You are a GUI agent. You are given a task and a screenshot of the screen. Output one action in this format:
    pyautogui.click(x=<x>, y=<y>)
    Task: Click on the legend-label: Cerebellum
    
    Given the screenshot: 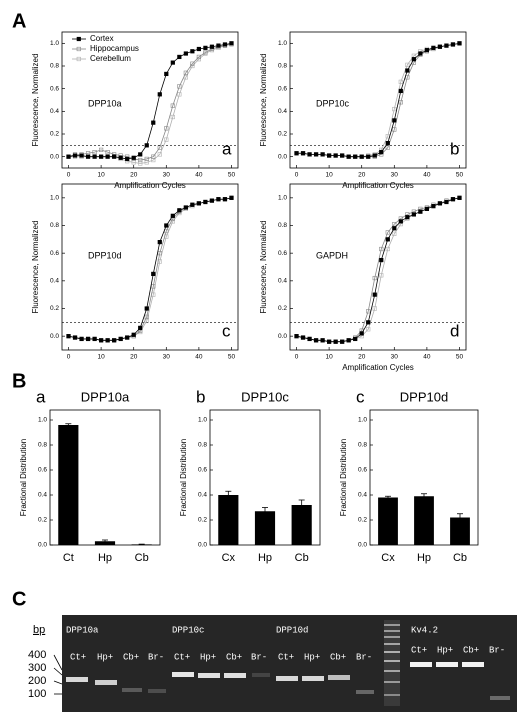 What is the action you would take?
    pyautogui.click(x=110, y=58)
    